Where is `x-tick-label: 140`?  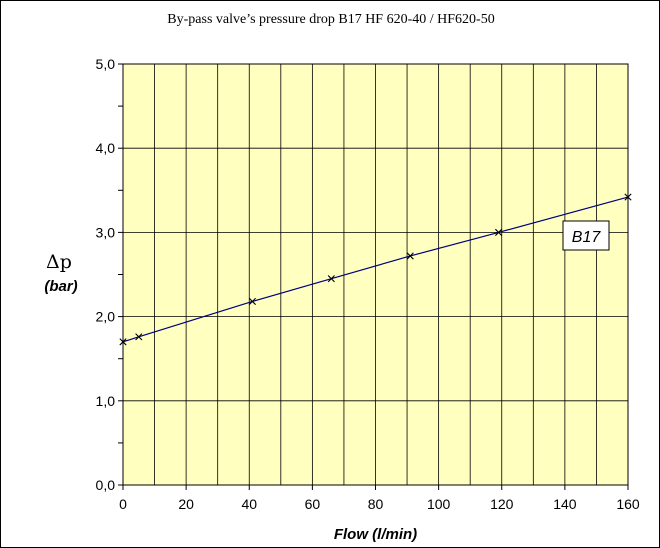 x-tick-label: 140 is located at coordinates (565, 504).